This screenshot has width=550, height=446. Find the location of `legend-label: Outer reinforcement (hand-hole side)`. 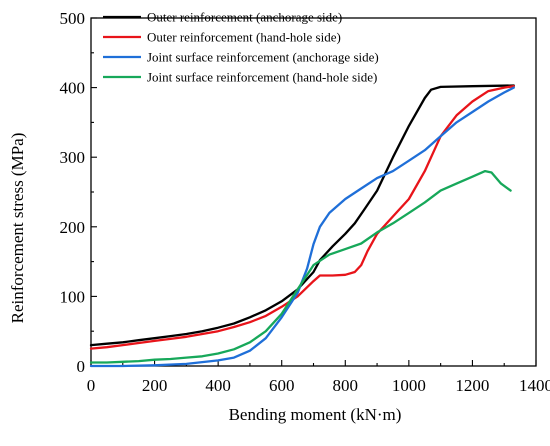

legend-label: Outer reinforcement (hand-hole side) is located at coordinates (244, 37).